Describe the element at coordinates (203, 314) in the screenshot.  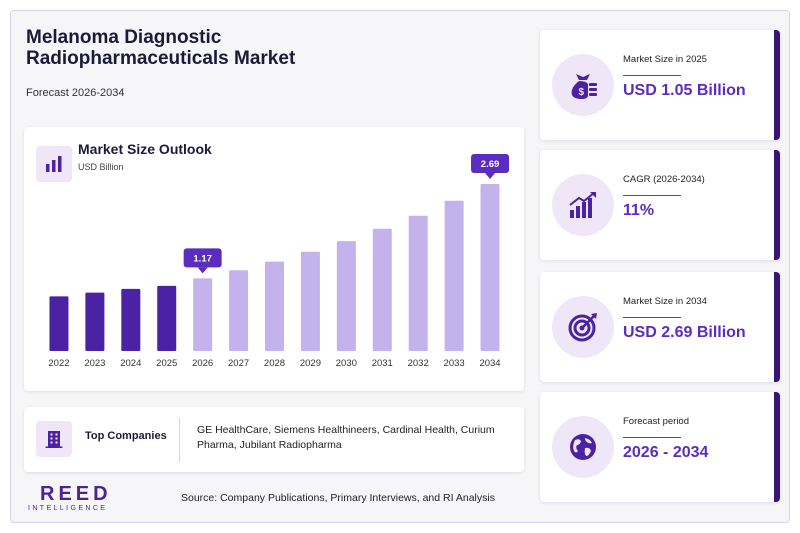
I see `bar-2026` at that location.